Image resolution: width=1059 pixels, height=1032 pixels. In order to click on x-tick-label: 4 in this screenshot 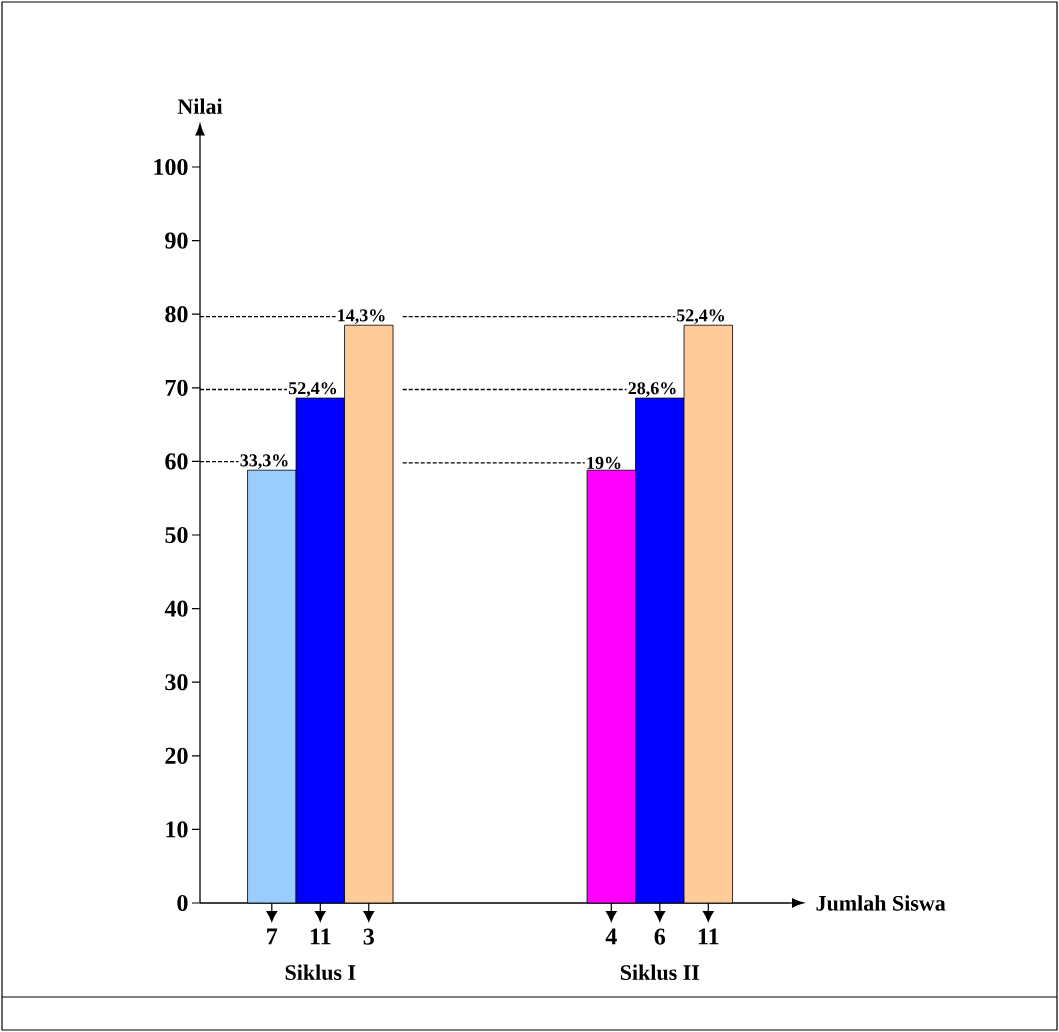, I will do `click(611, 936)`.